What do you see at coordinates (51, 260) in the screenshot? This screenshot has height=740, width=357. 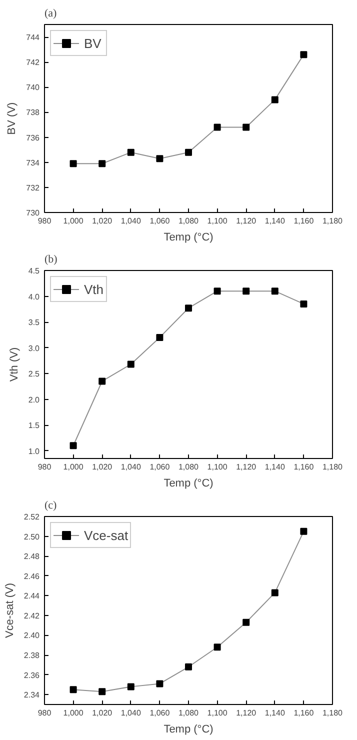 I see `chart-title: (b)` at bounding box center [51, 260].